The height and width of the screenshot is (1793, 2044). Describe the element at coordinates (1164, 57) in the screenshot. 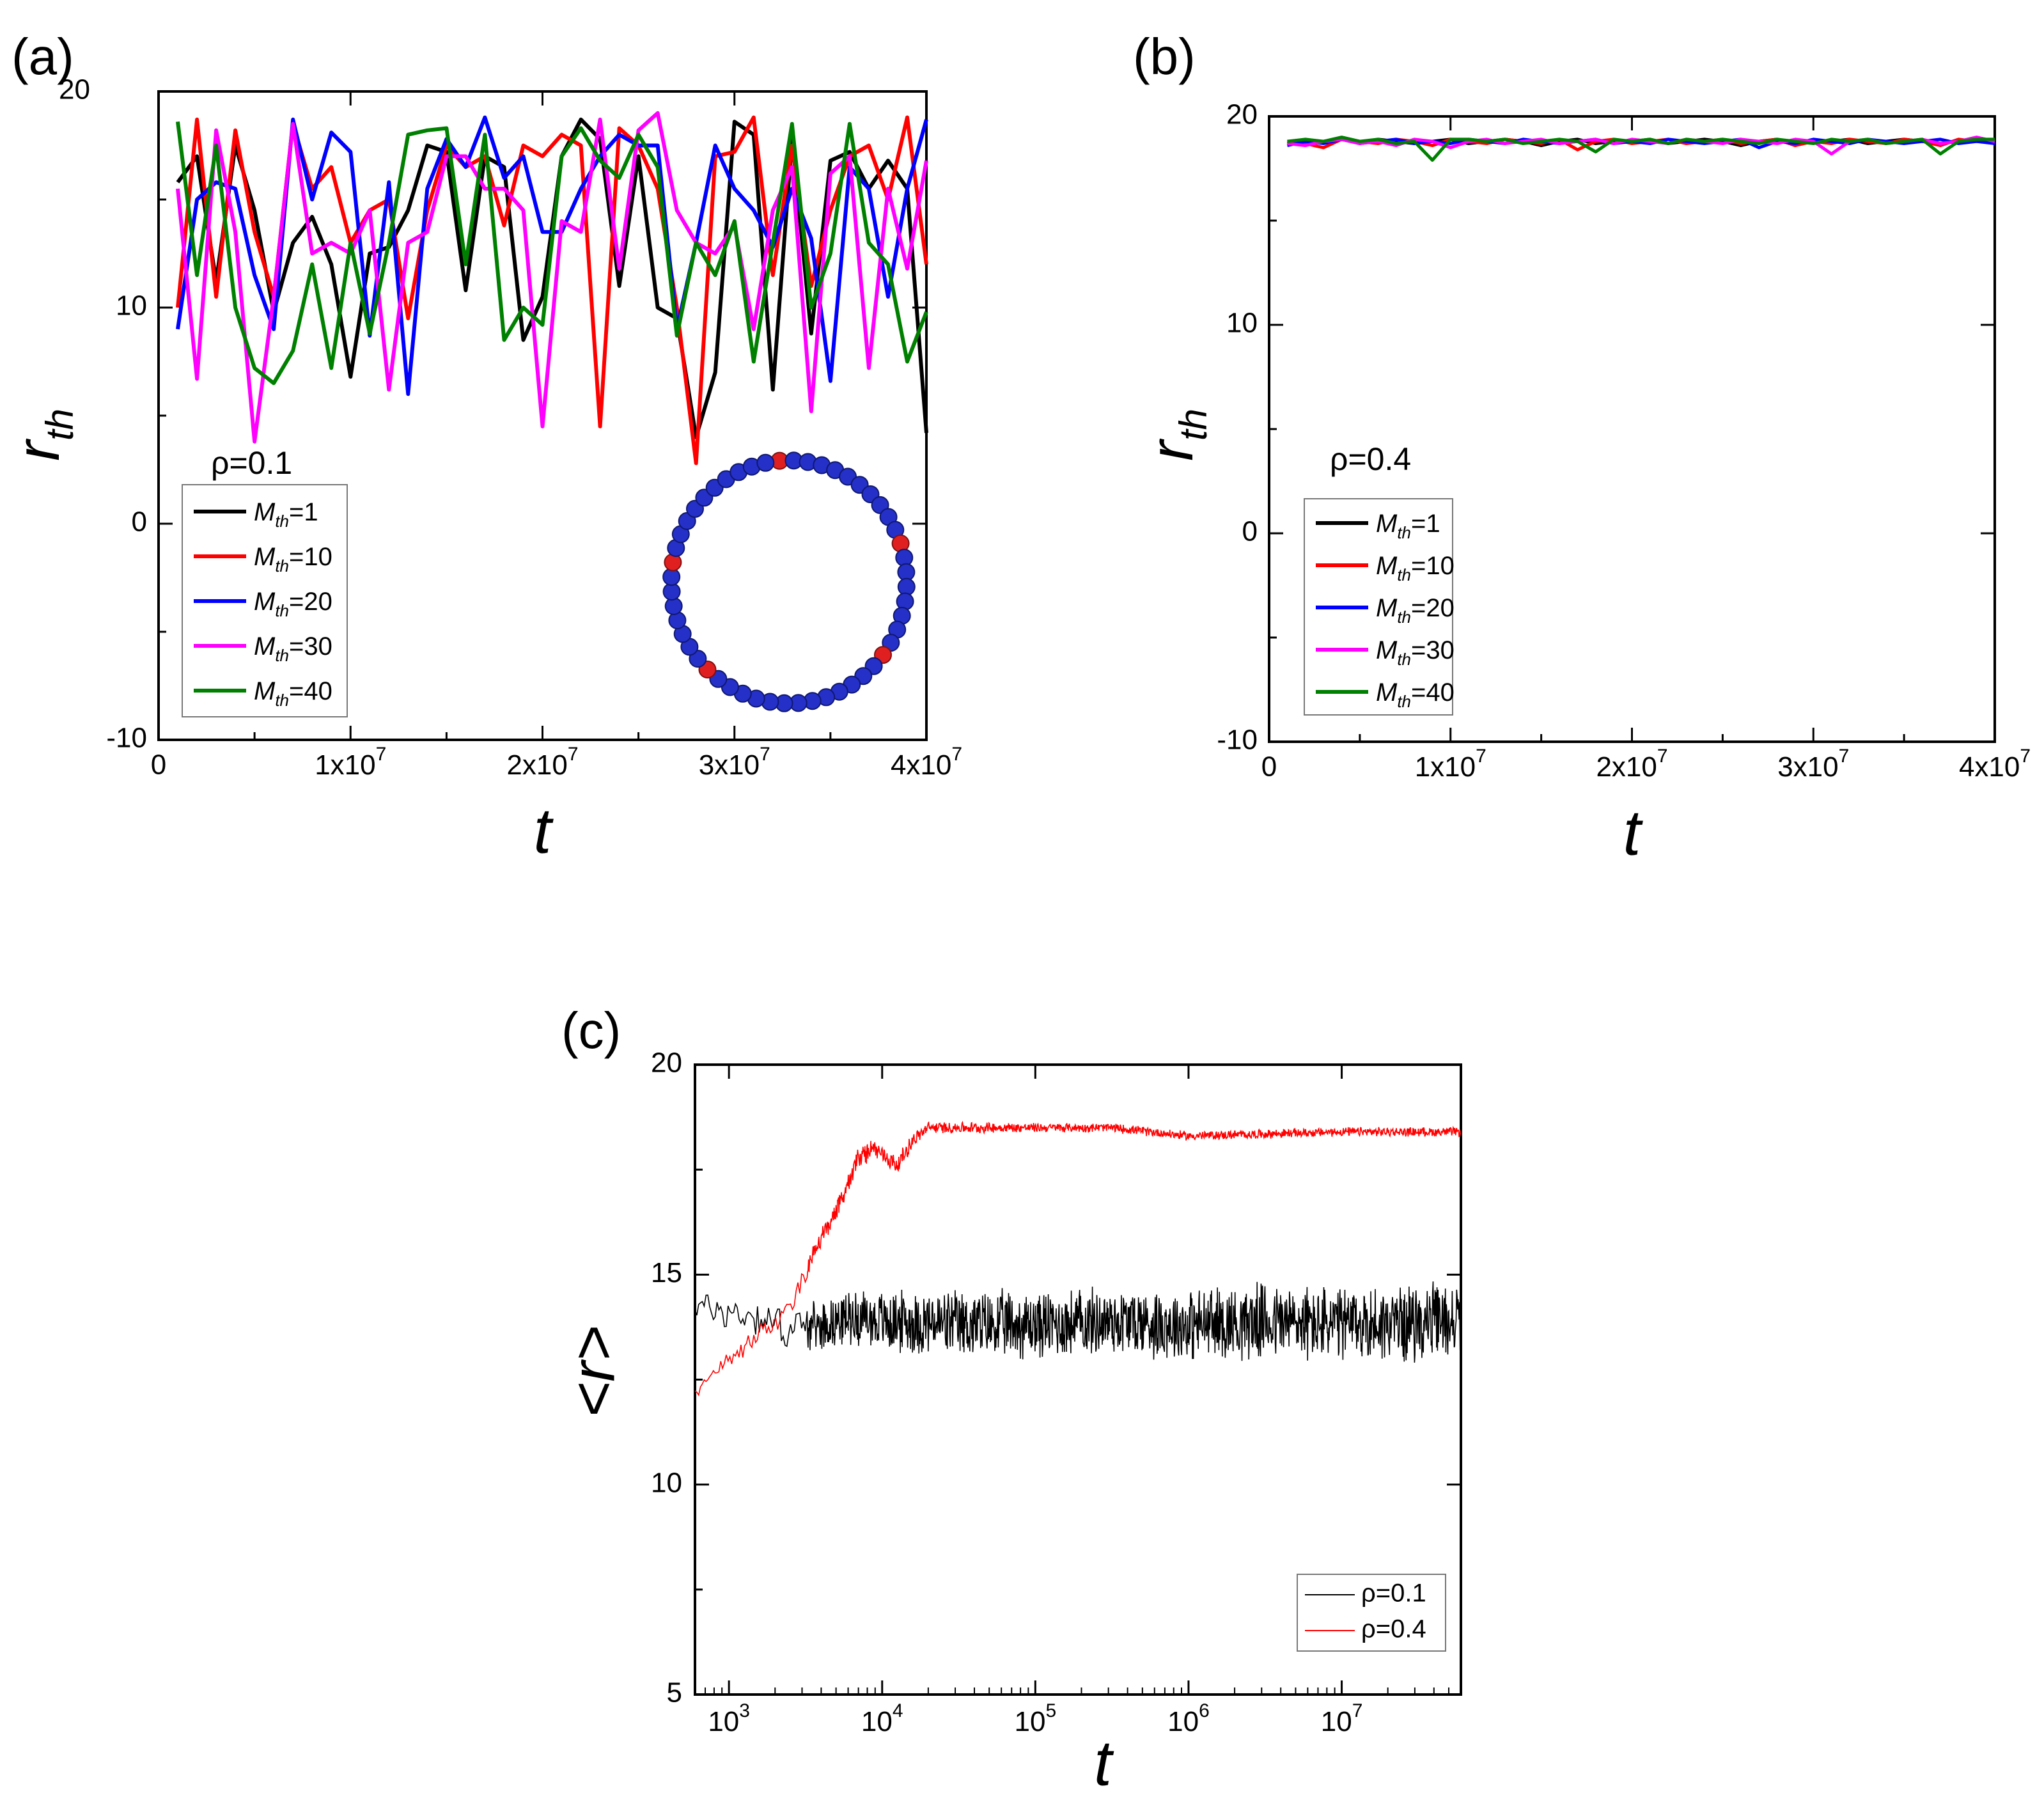

I see `panel-label: (b)` at that location.